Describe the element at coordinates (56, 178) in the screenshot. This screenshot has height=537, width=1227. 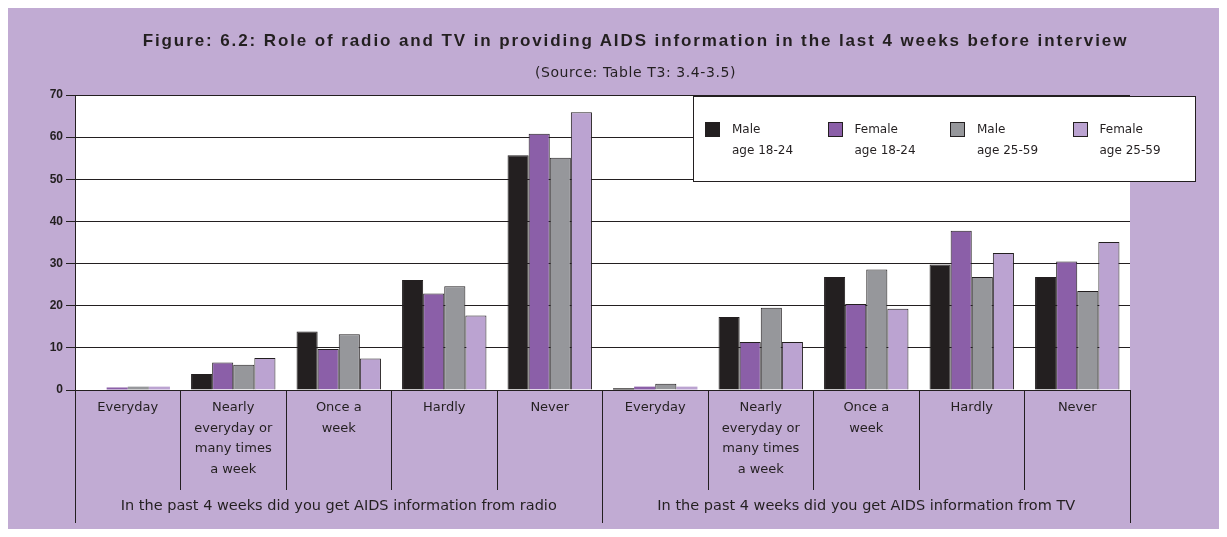
I see `y-tick-label: 50` at that location.